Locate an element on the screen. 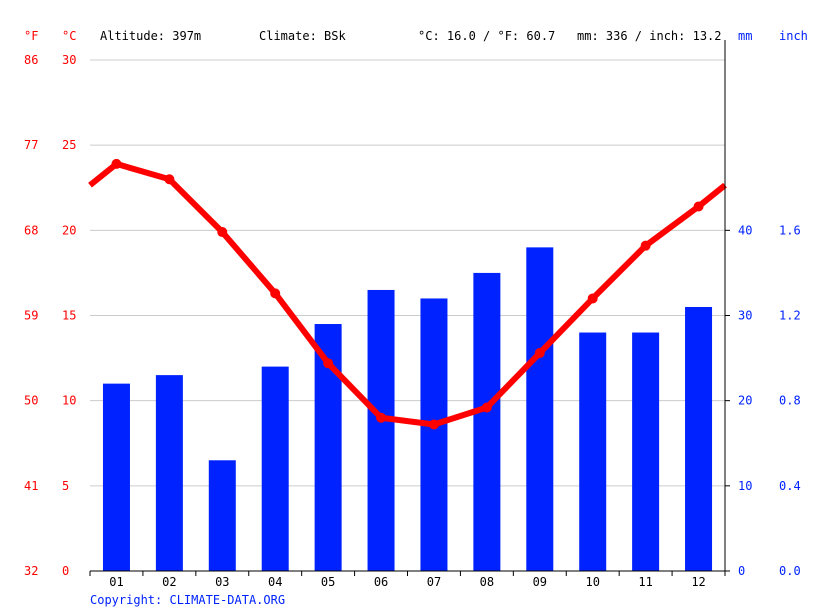  y-tick-fahrenheit: 86 is located at coordinates (31, 60).